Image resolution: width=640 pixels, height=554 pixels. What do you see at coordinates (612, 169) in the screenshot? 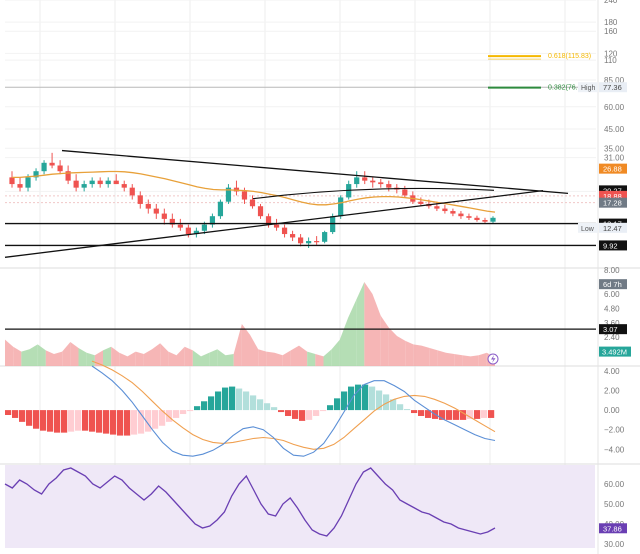
I see `price-level-value: 26.88` at bounding box center [612, 169].